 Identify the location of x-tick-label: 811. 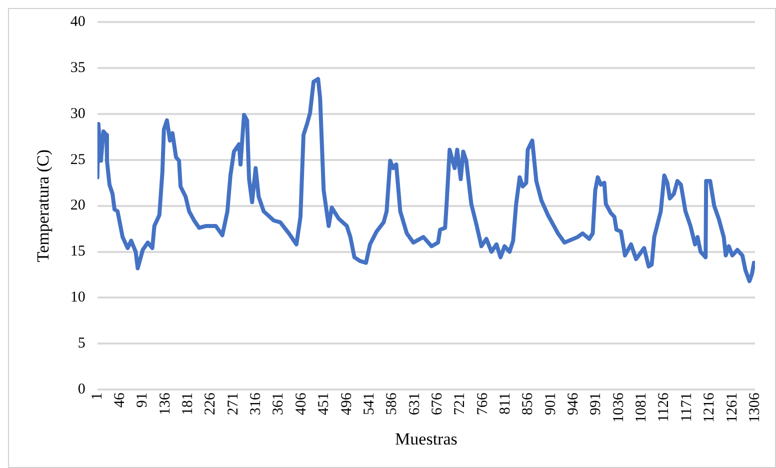
(506, 403).